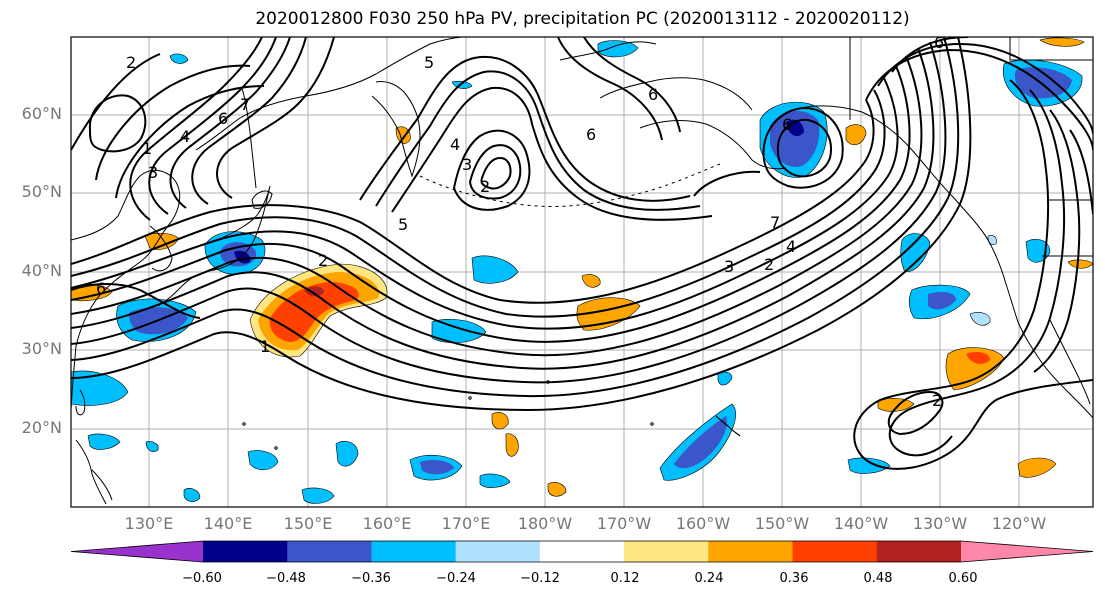  I want to click on lon-label-130w: 130°W, so click(940, 523).